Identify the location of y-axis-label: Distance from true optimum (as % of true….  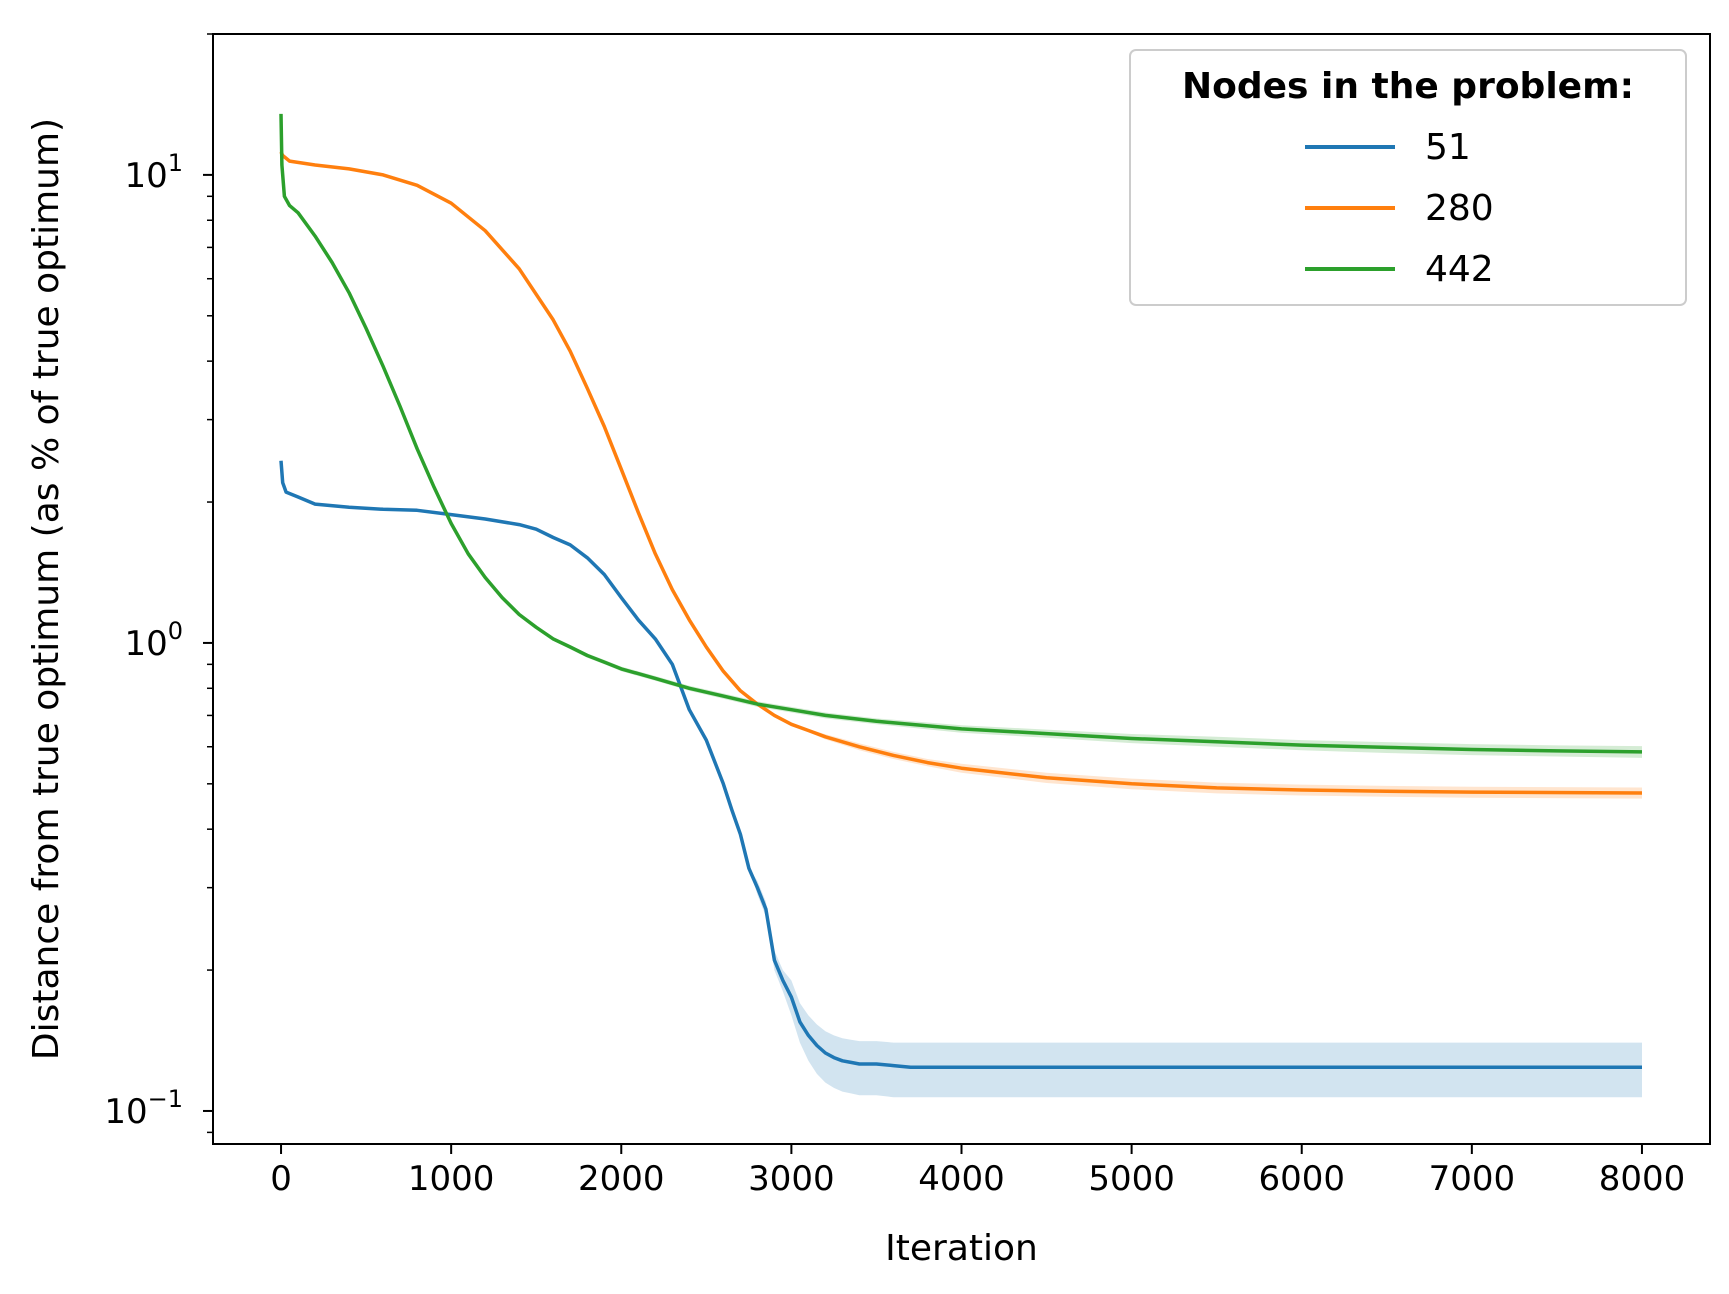
(46, 589).